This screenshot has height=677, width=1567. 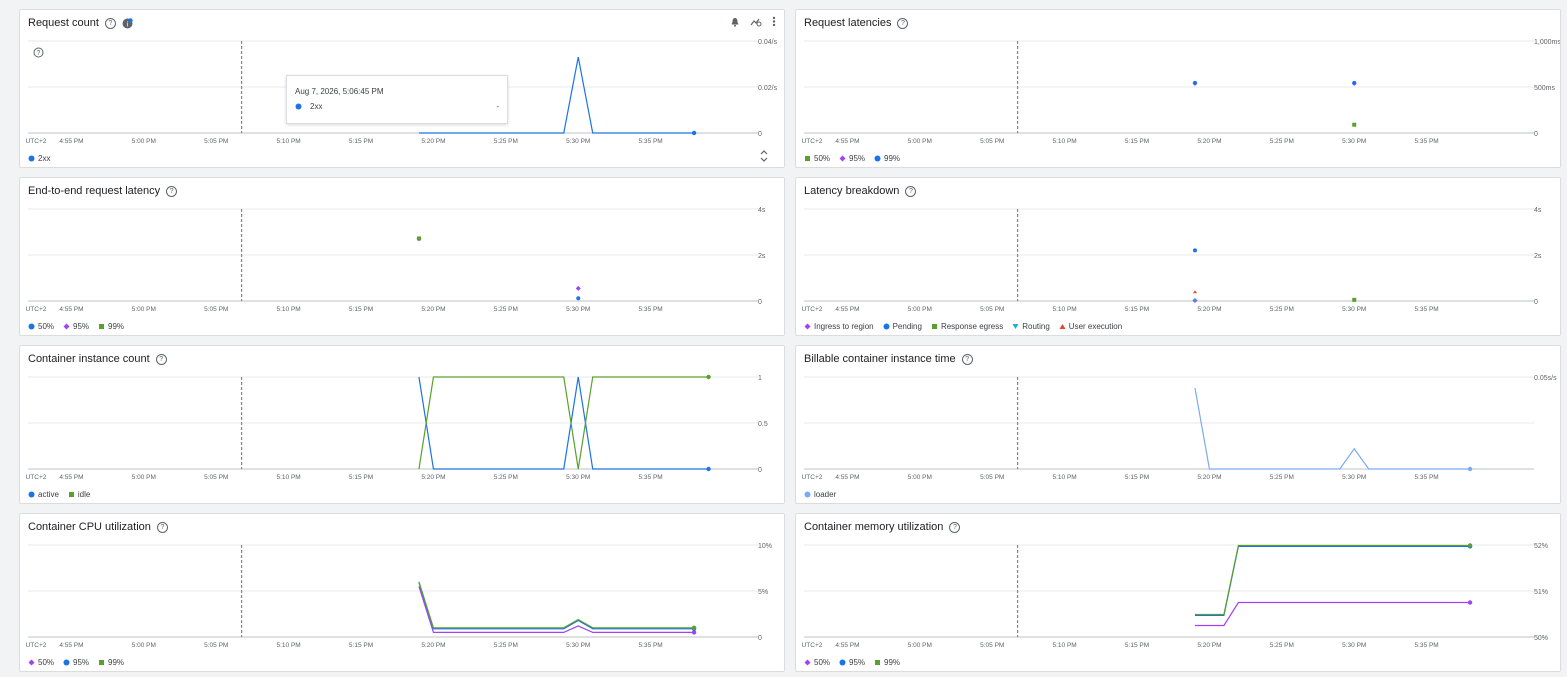 I want to click on legend-label: Ingress to region, so click(x=844, y=326).